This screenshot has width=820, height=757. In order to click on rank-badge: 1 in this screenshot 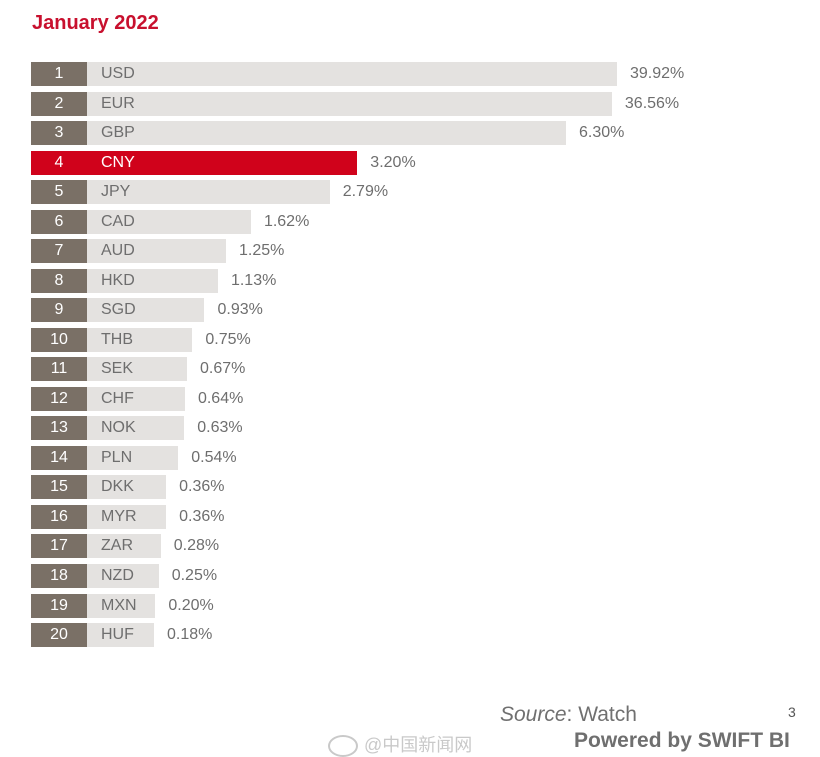, I will do `click(59, 74)`.